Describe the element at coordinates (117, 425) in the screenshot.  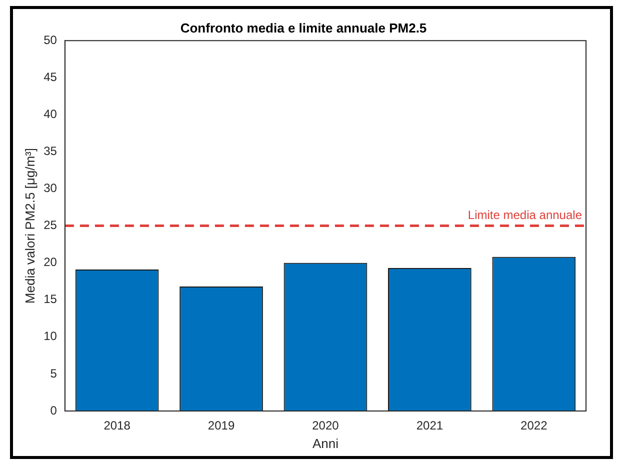
I see `x-tick-label: 2018` at that location.